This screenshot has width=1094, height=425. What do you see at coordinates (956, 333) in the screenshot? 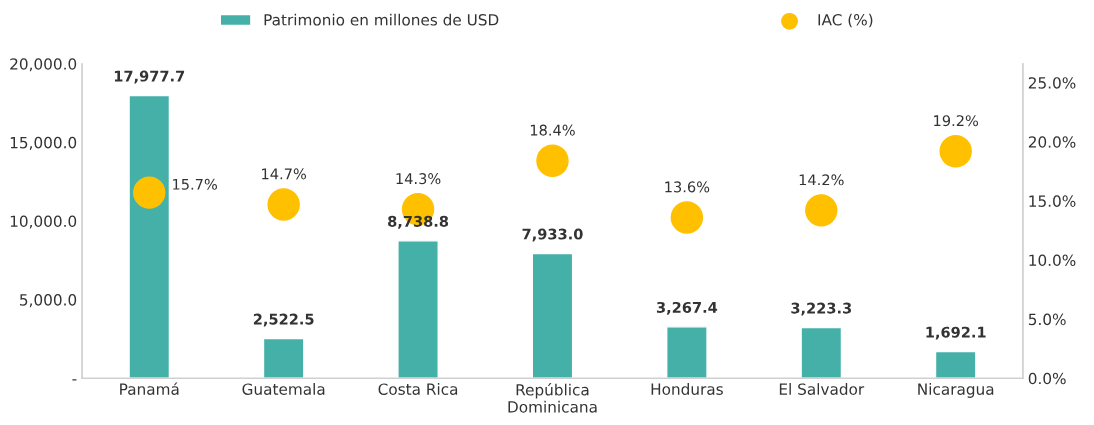
I see `data-label: 1,692.1` at bounding box center [956, 333].